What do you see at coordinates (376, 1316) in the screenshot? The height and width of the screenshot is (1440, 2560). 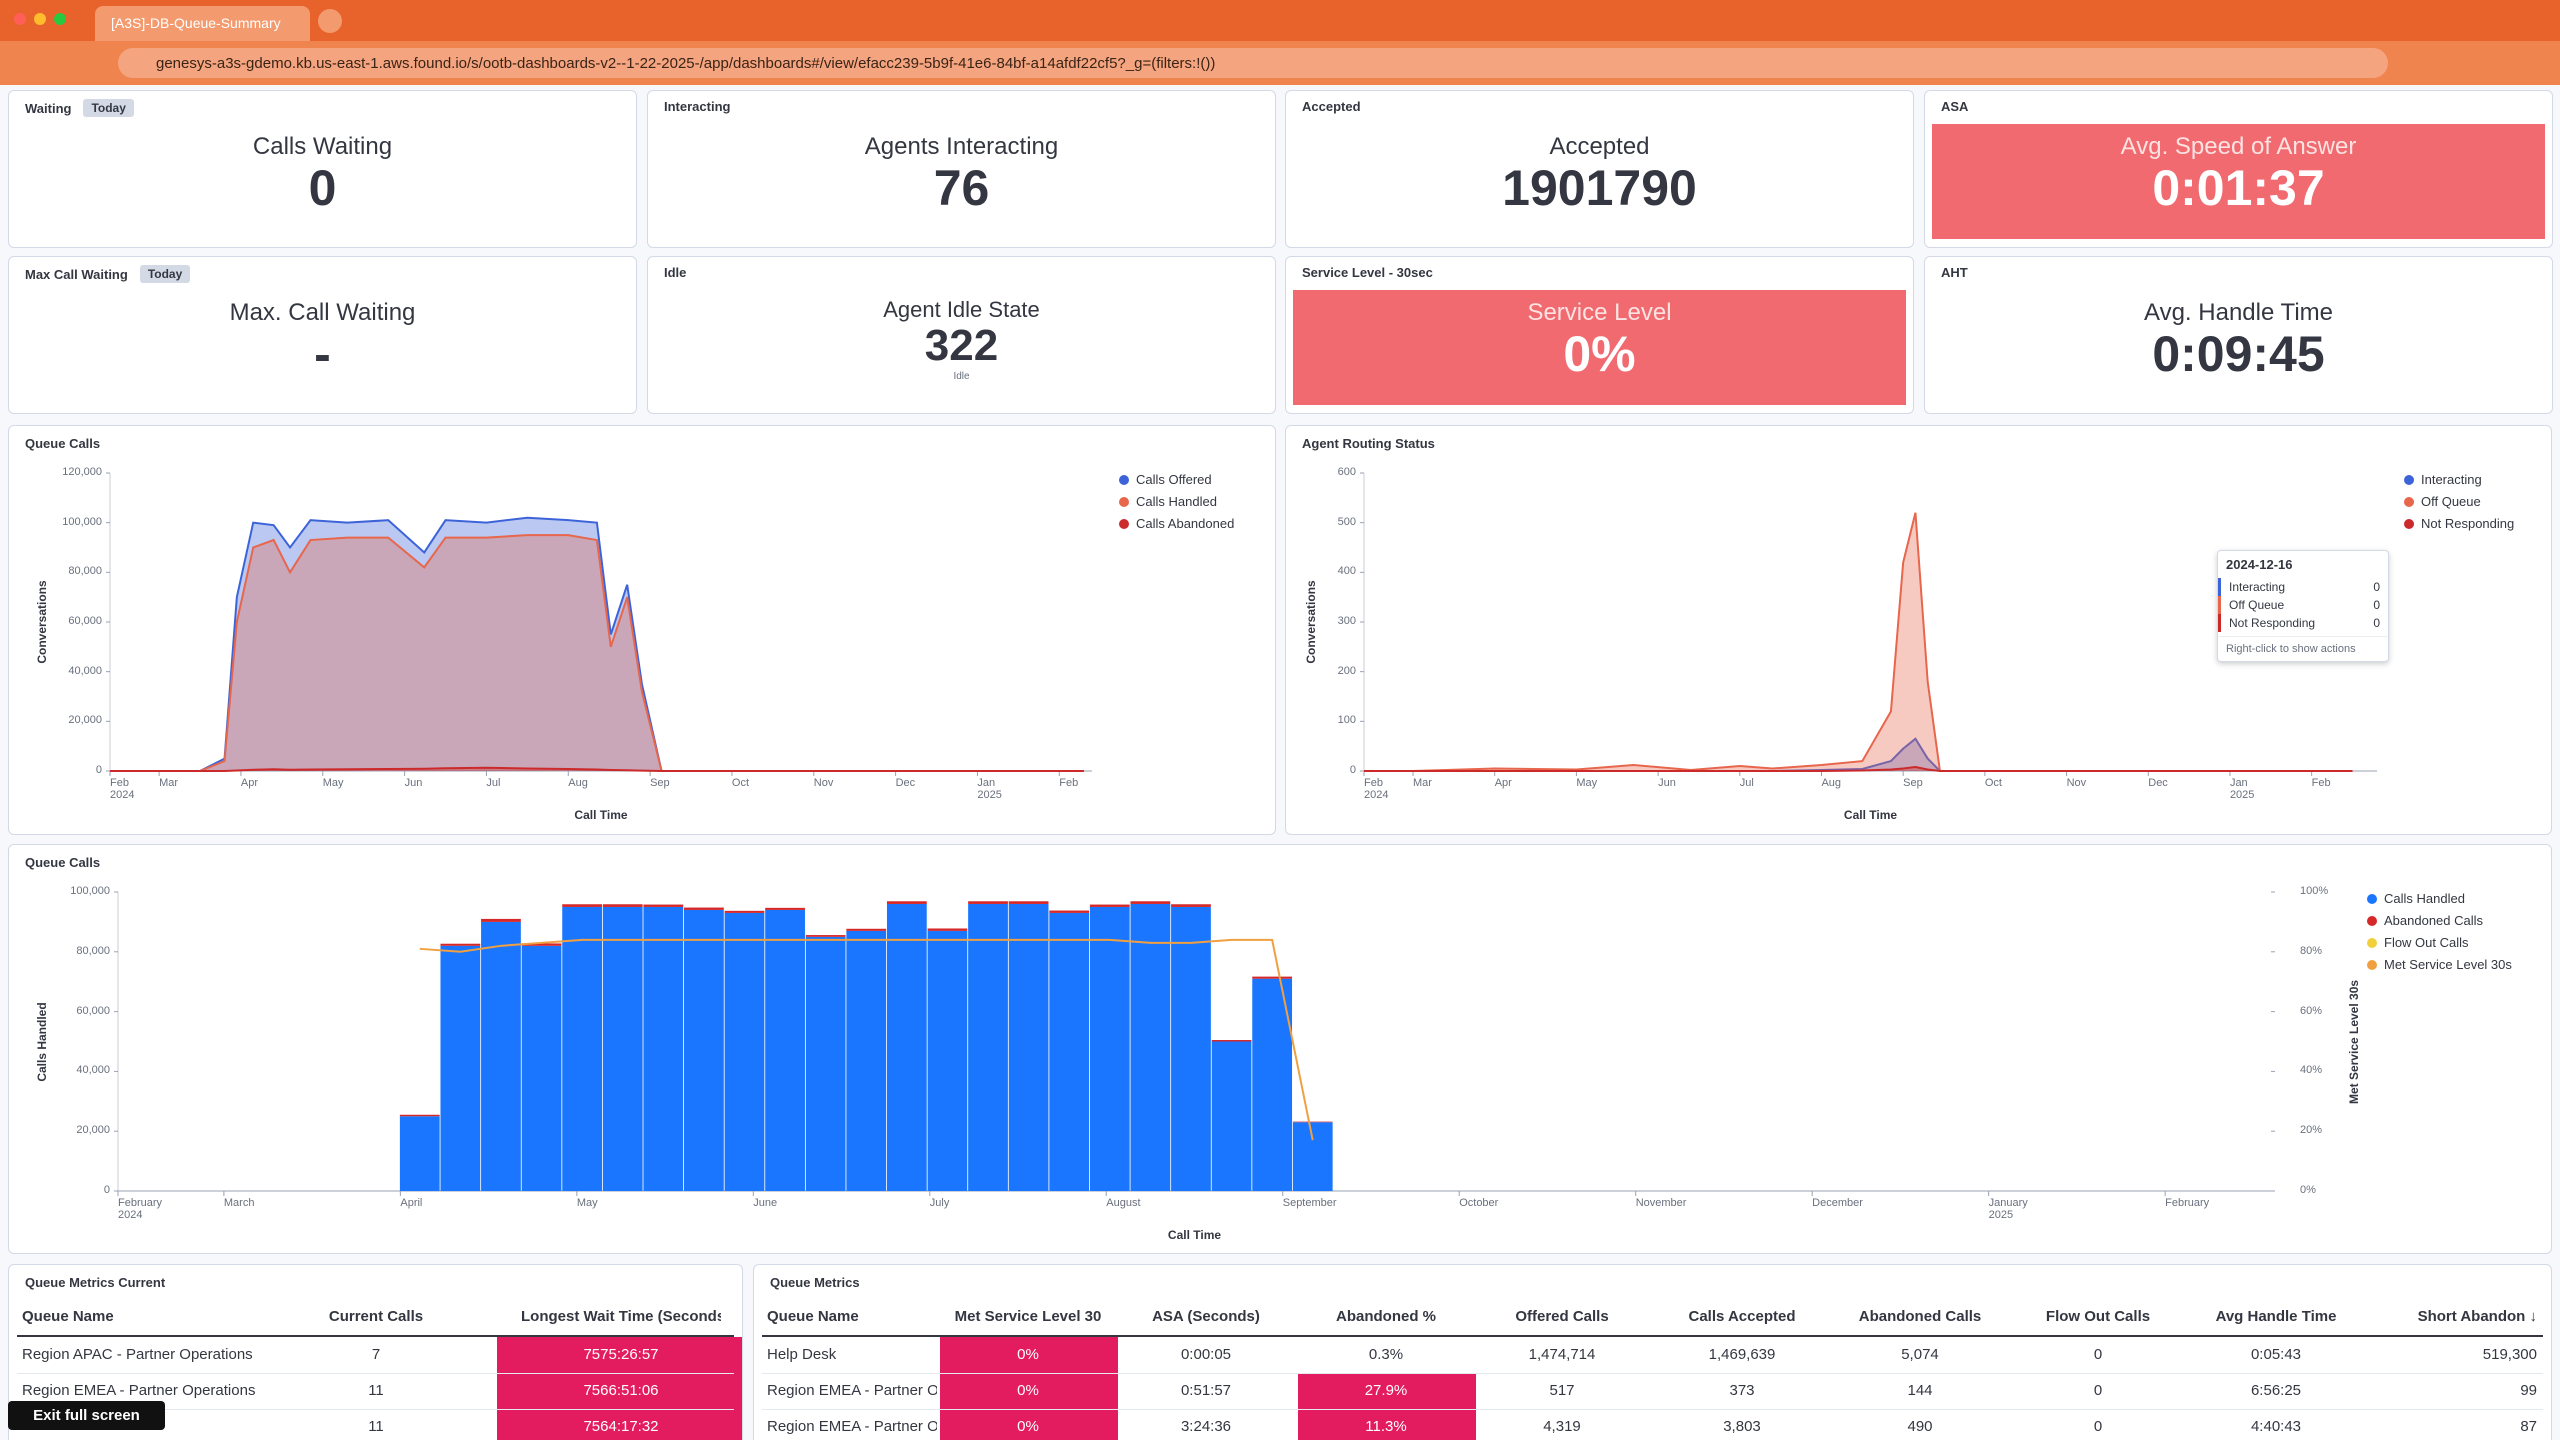 I see `column-header: Current Calls` at bounding box center [376, 1316].